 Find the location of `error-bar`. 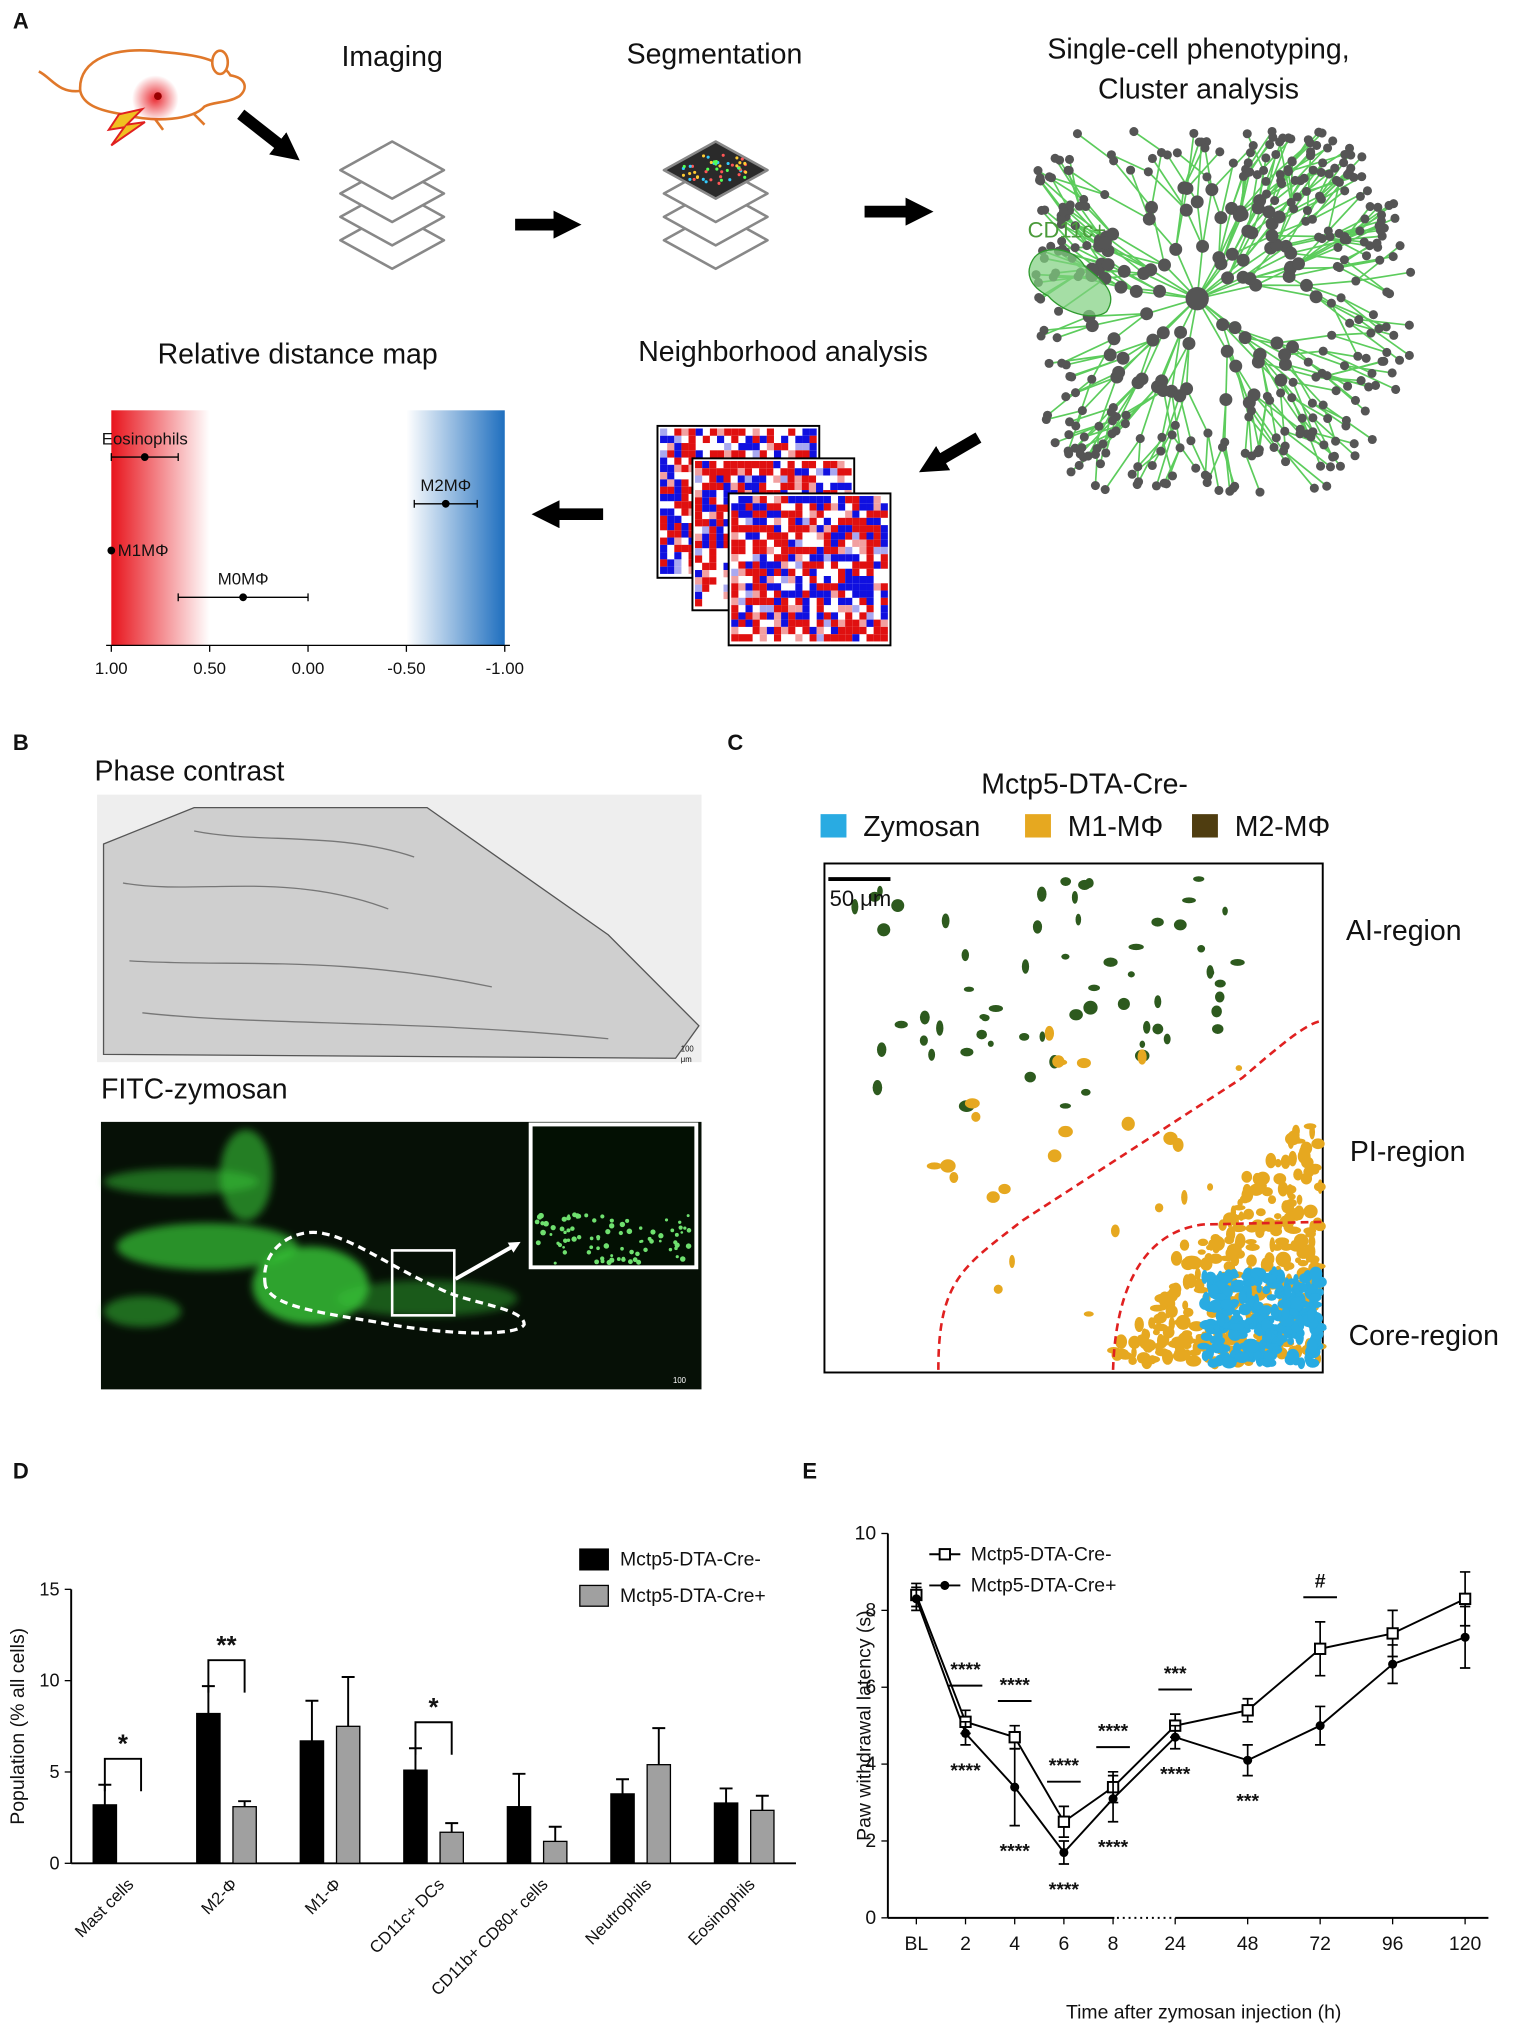

error-bar is located at coordinates (659, 1746).